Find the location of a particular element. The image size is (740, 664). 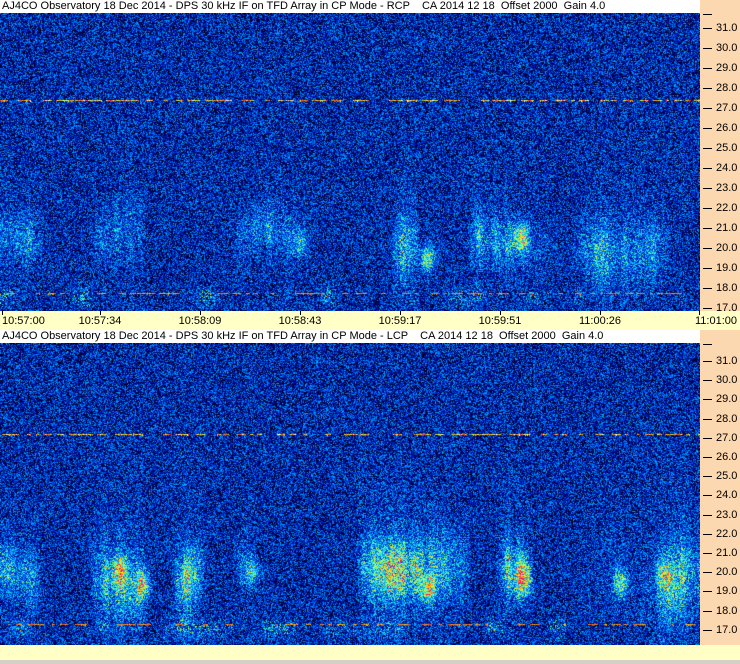

time-tick-label: 11:01:00 is located at coordinates (715, 321).